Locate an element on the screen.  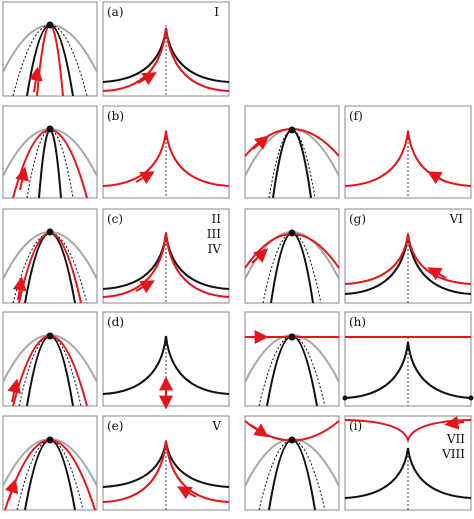
roman-numeral: V is located at coordinates (216, 426).